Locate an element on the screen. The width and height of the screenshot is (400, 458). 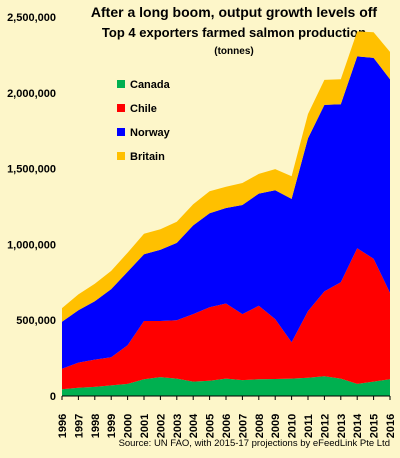
legend-label-norway: Norway is located at coordinates (150, 133).